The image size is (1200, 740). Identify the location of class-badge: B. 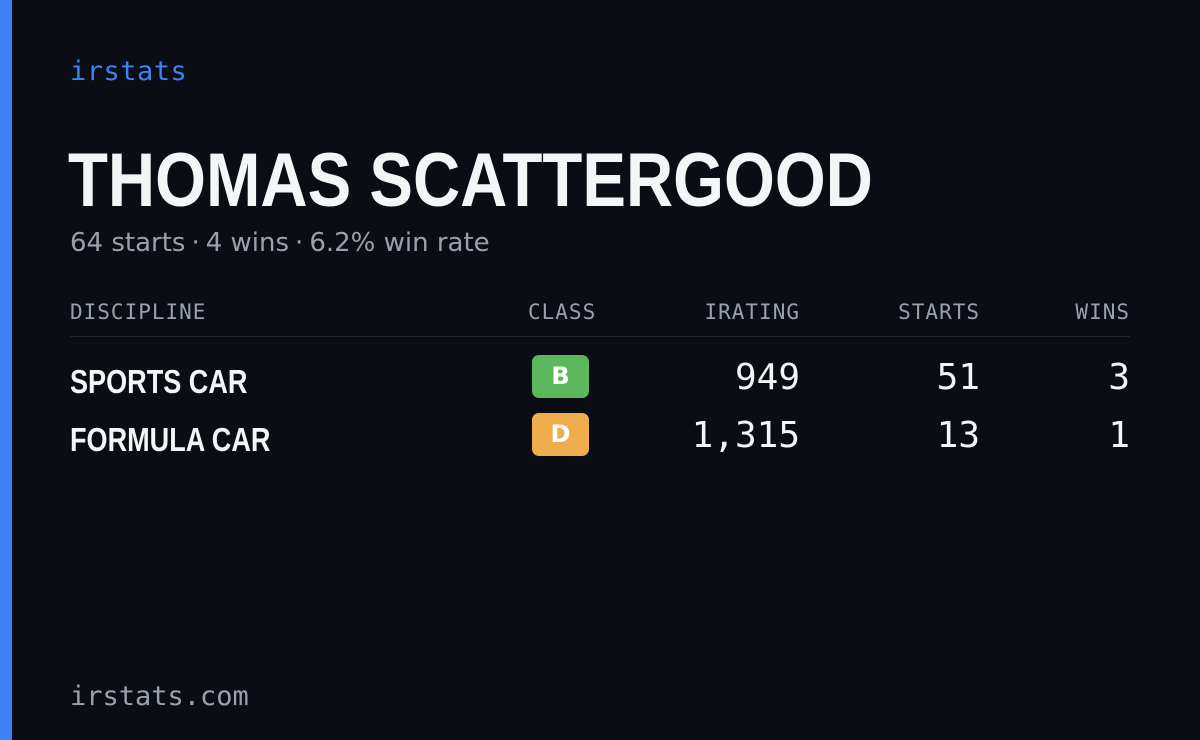
(560, 376).